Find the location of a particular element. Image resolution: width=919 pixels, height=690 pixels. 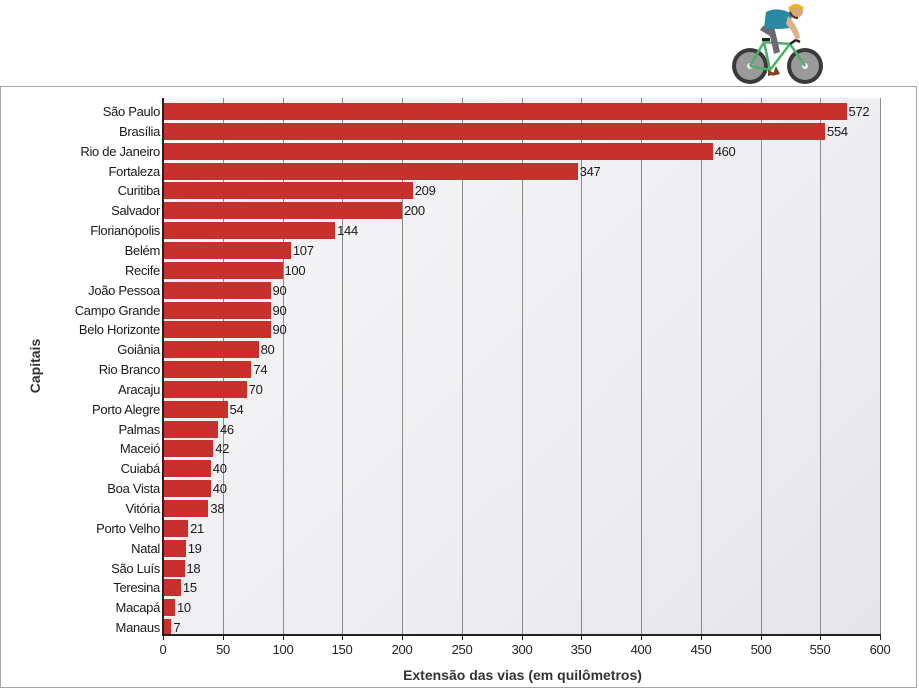

bar-value-label: 460 is located at coordinates (725, 151).